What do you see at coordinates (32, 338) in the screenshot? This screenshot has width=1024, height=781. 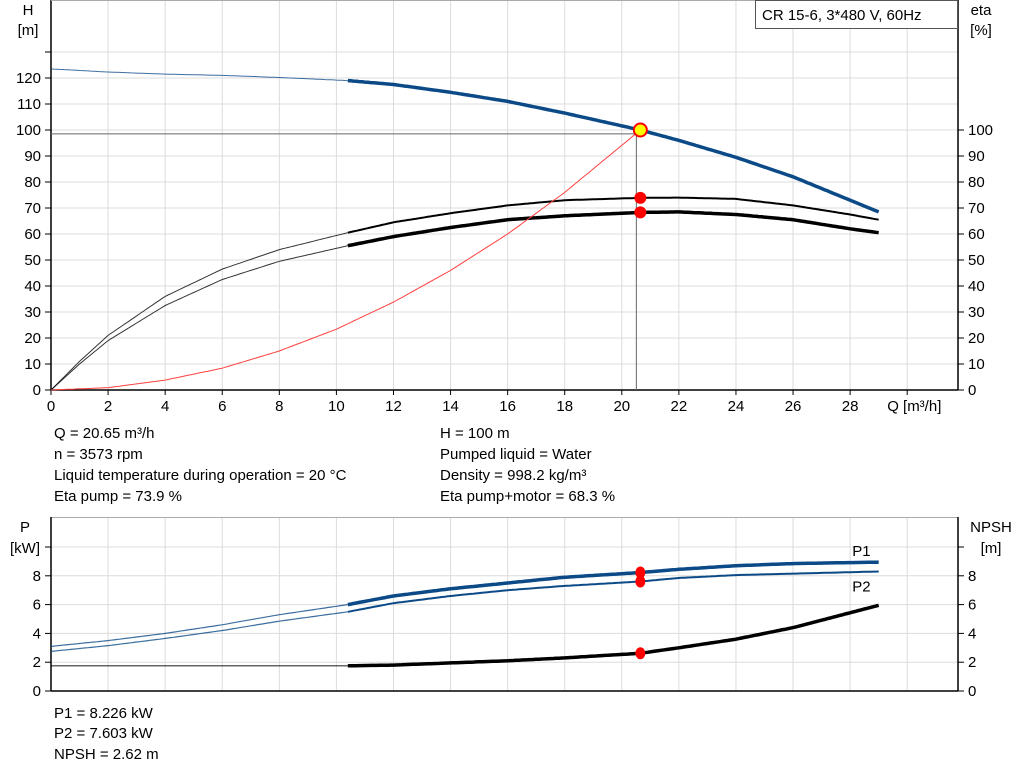 I see `y-tick-label-left: 20` at bounding box center [32, 338].